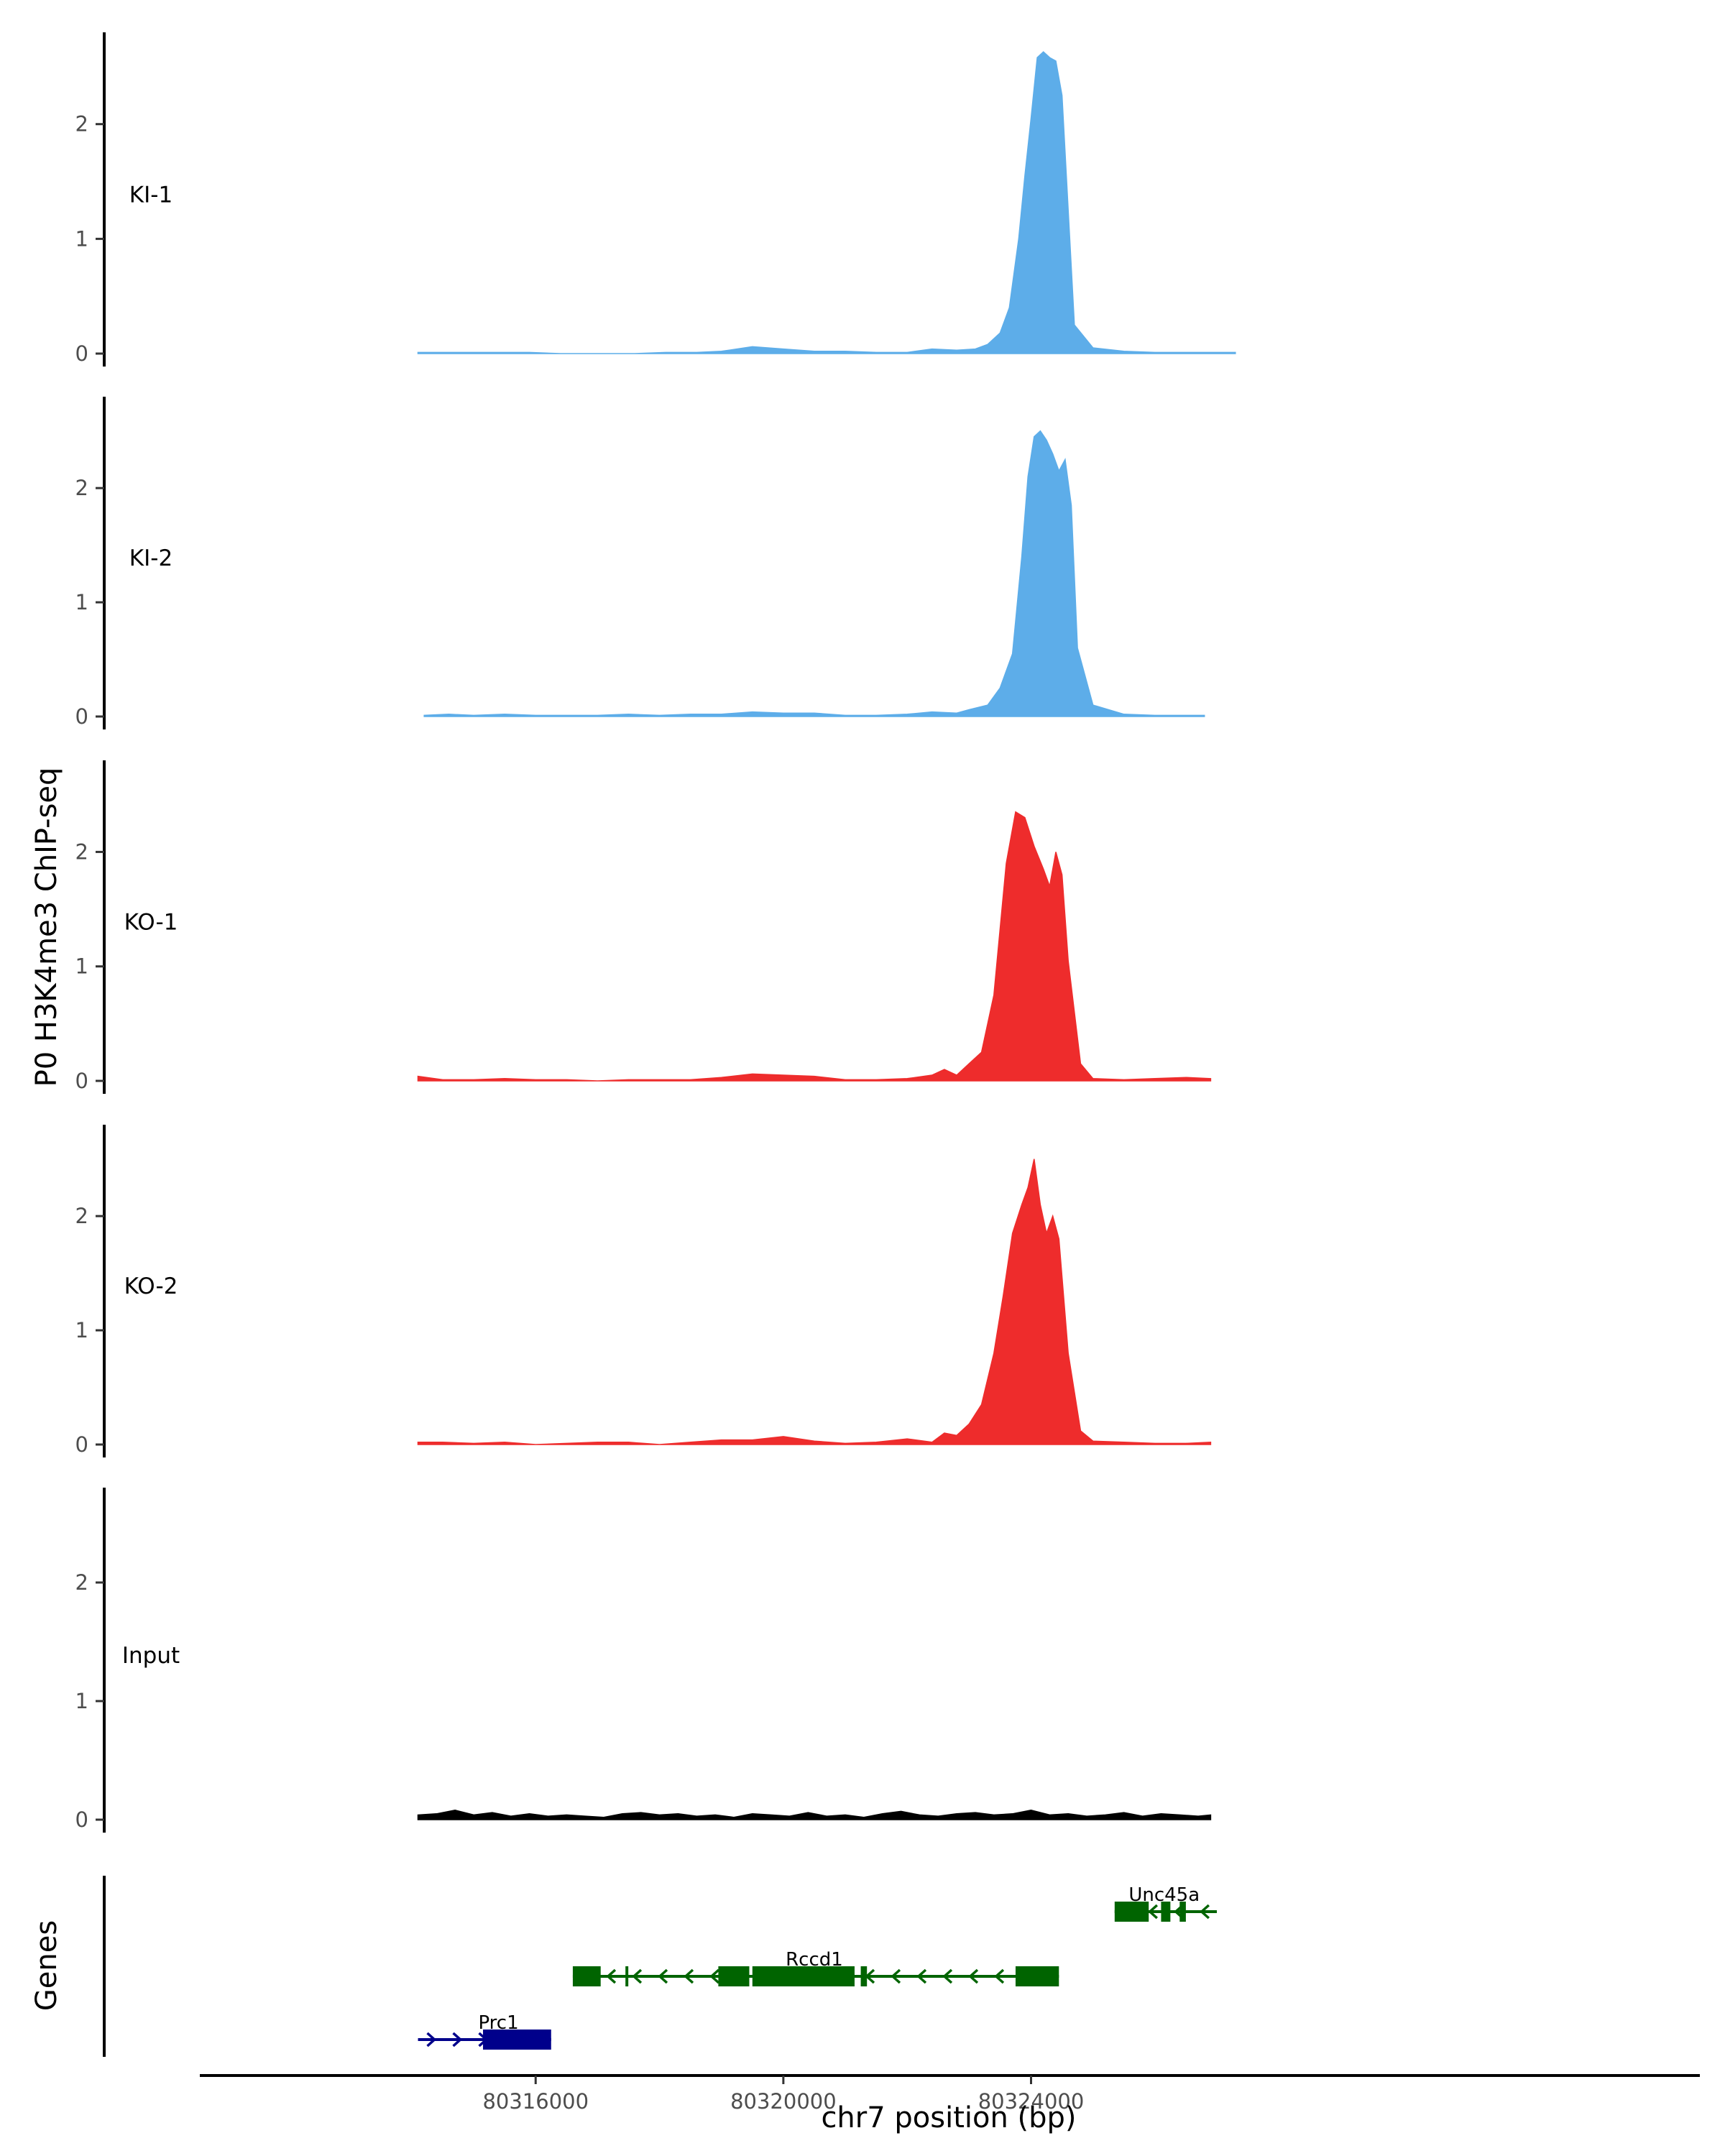 This screenshot has width=1725, height=2156. Describe the element at coordinates (643, 1660) in the screenshot. I see `track-input: 0 1 2 Input` at that location.